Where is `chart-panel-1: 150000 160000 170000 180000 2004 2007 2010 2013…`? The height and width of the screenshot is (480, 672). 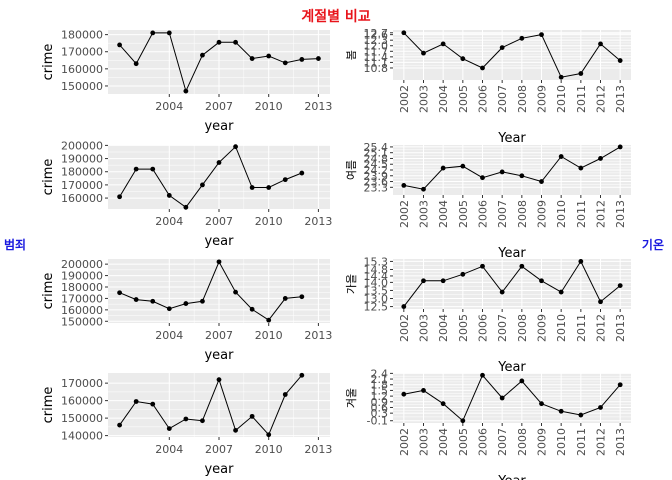 chart-panel-1: 150000 160000 170000 180000 2004 2007 2010 2013… is located at coordinates (186, 81).